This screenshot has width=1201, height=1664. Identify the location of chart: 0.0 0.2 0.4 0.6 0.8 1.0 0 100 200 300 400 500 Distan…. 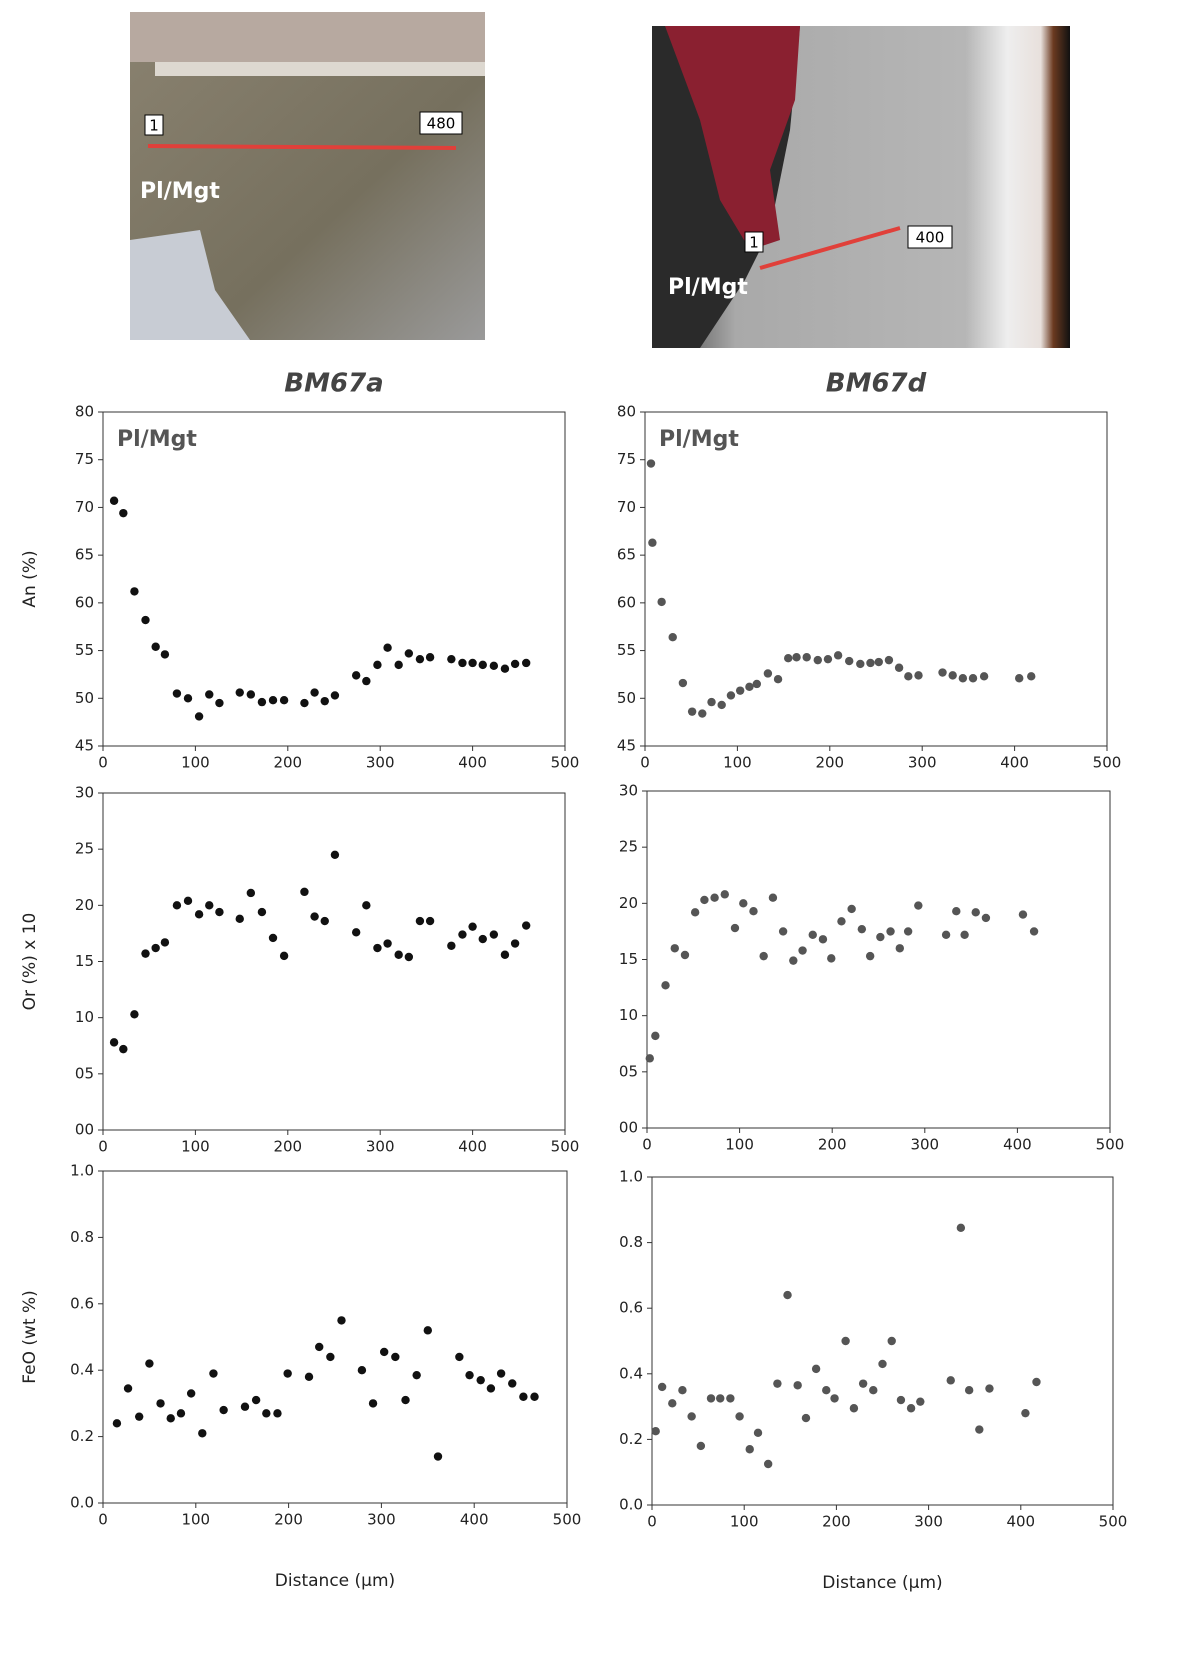
(873, 1381).